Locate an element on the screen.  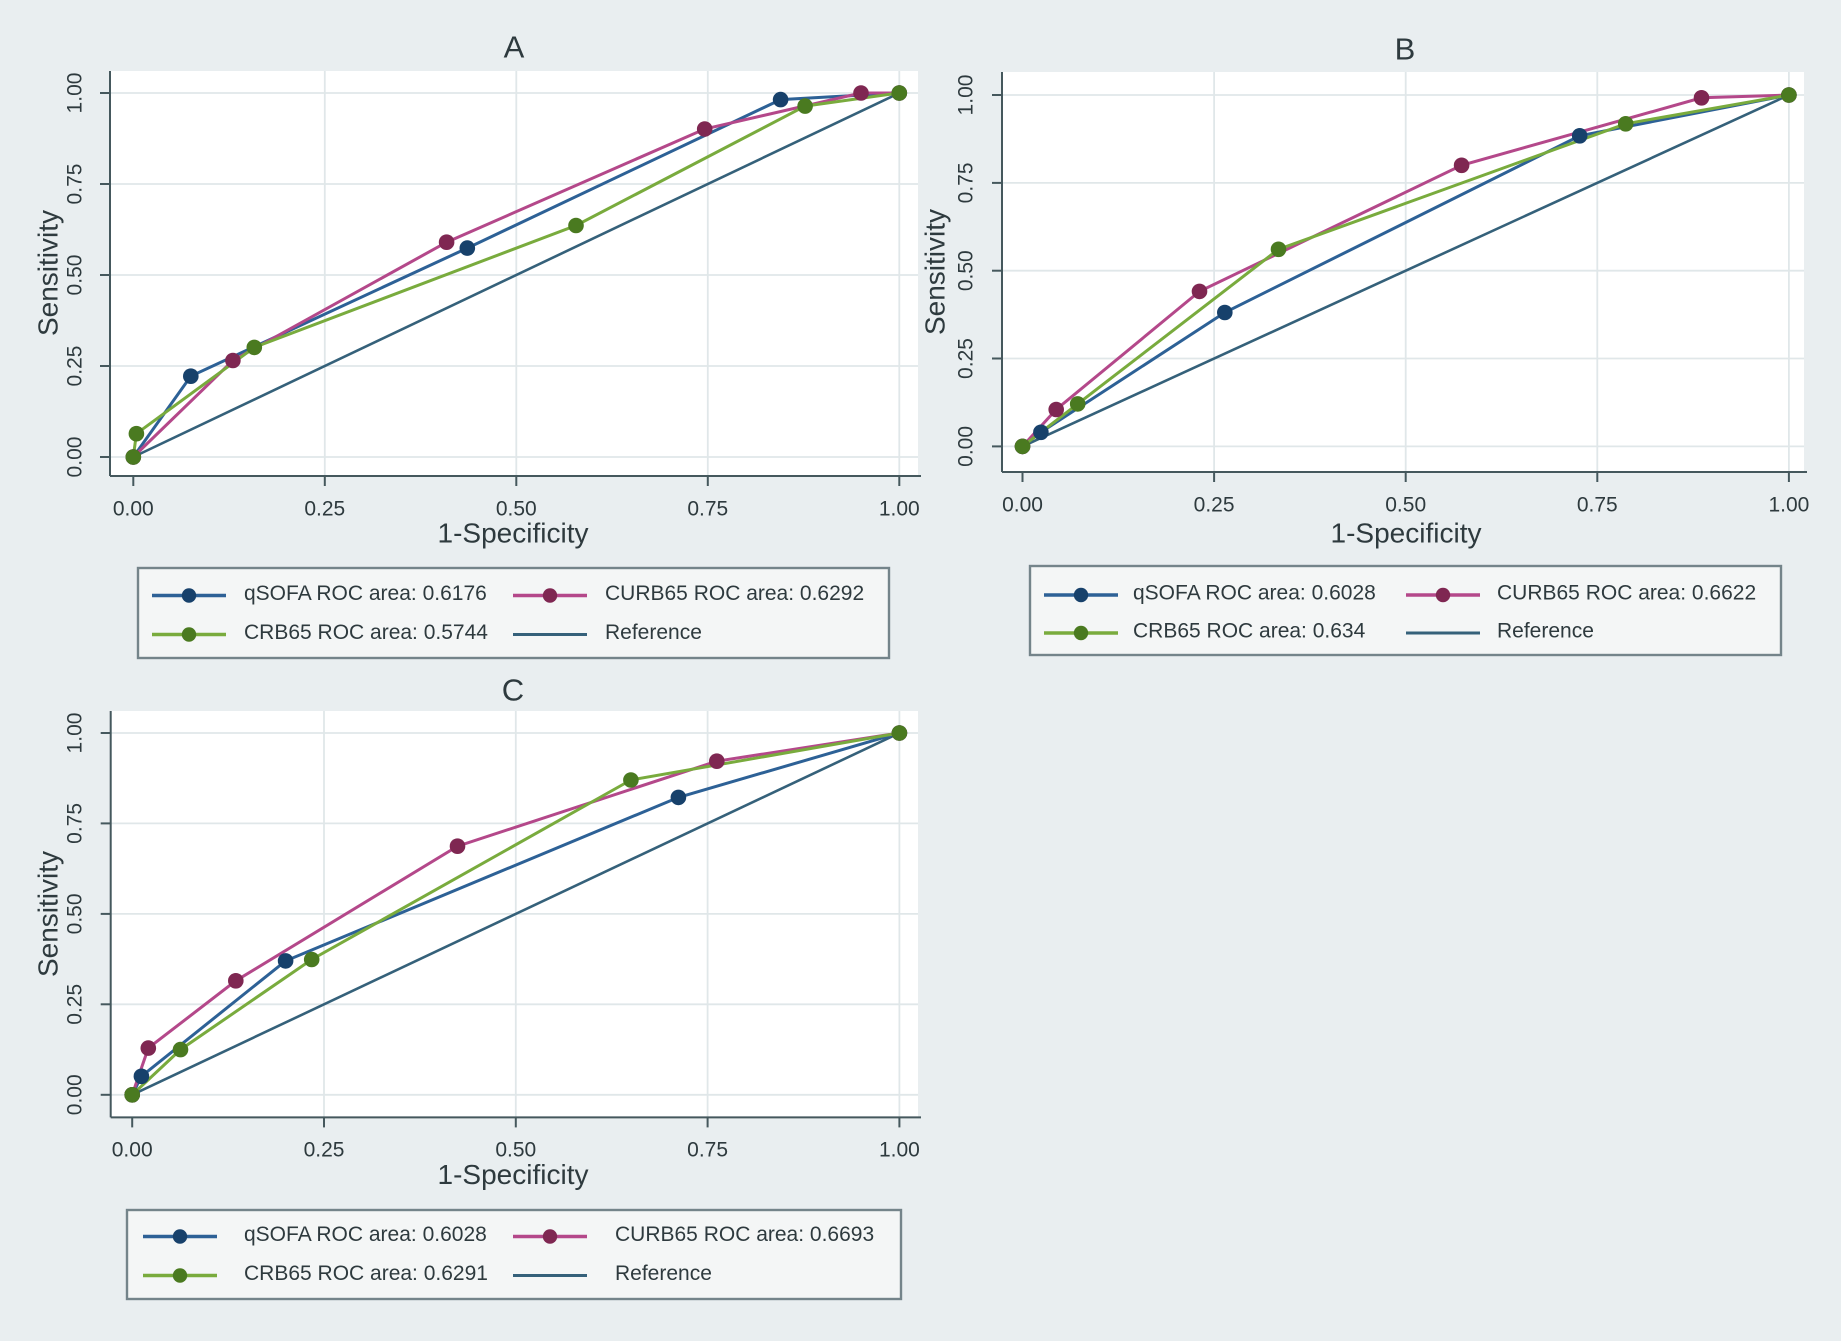
svg-text: B is located at coordinates (1405, 49).